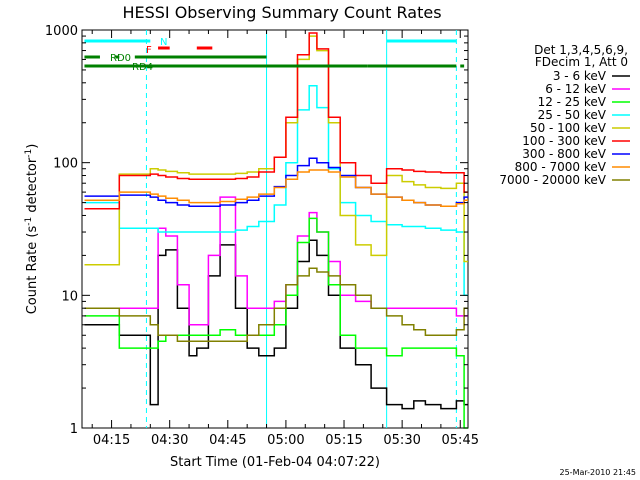  Describe the element at coordinates (69, 296) in the screenshot. I see `y-tick-label: 10` at that location.